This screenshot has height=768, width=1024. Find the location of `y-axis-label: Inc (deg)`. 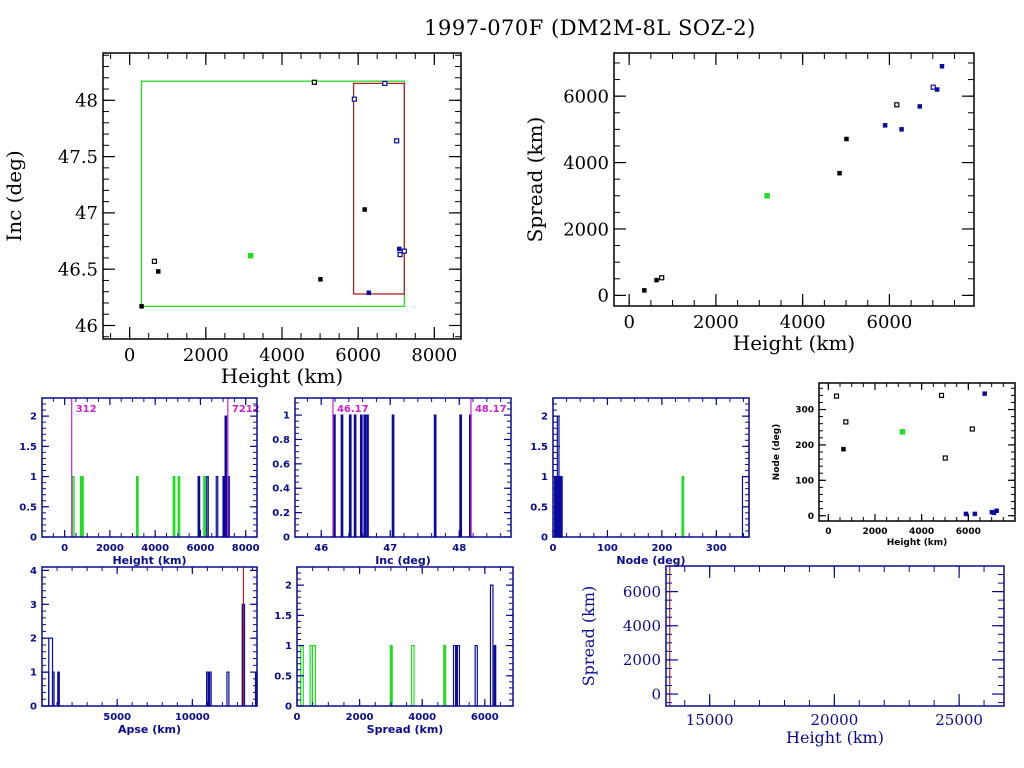

y-axis-label: Inc (deg) is located at coordinates (14, 195).